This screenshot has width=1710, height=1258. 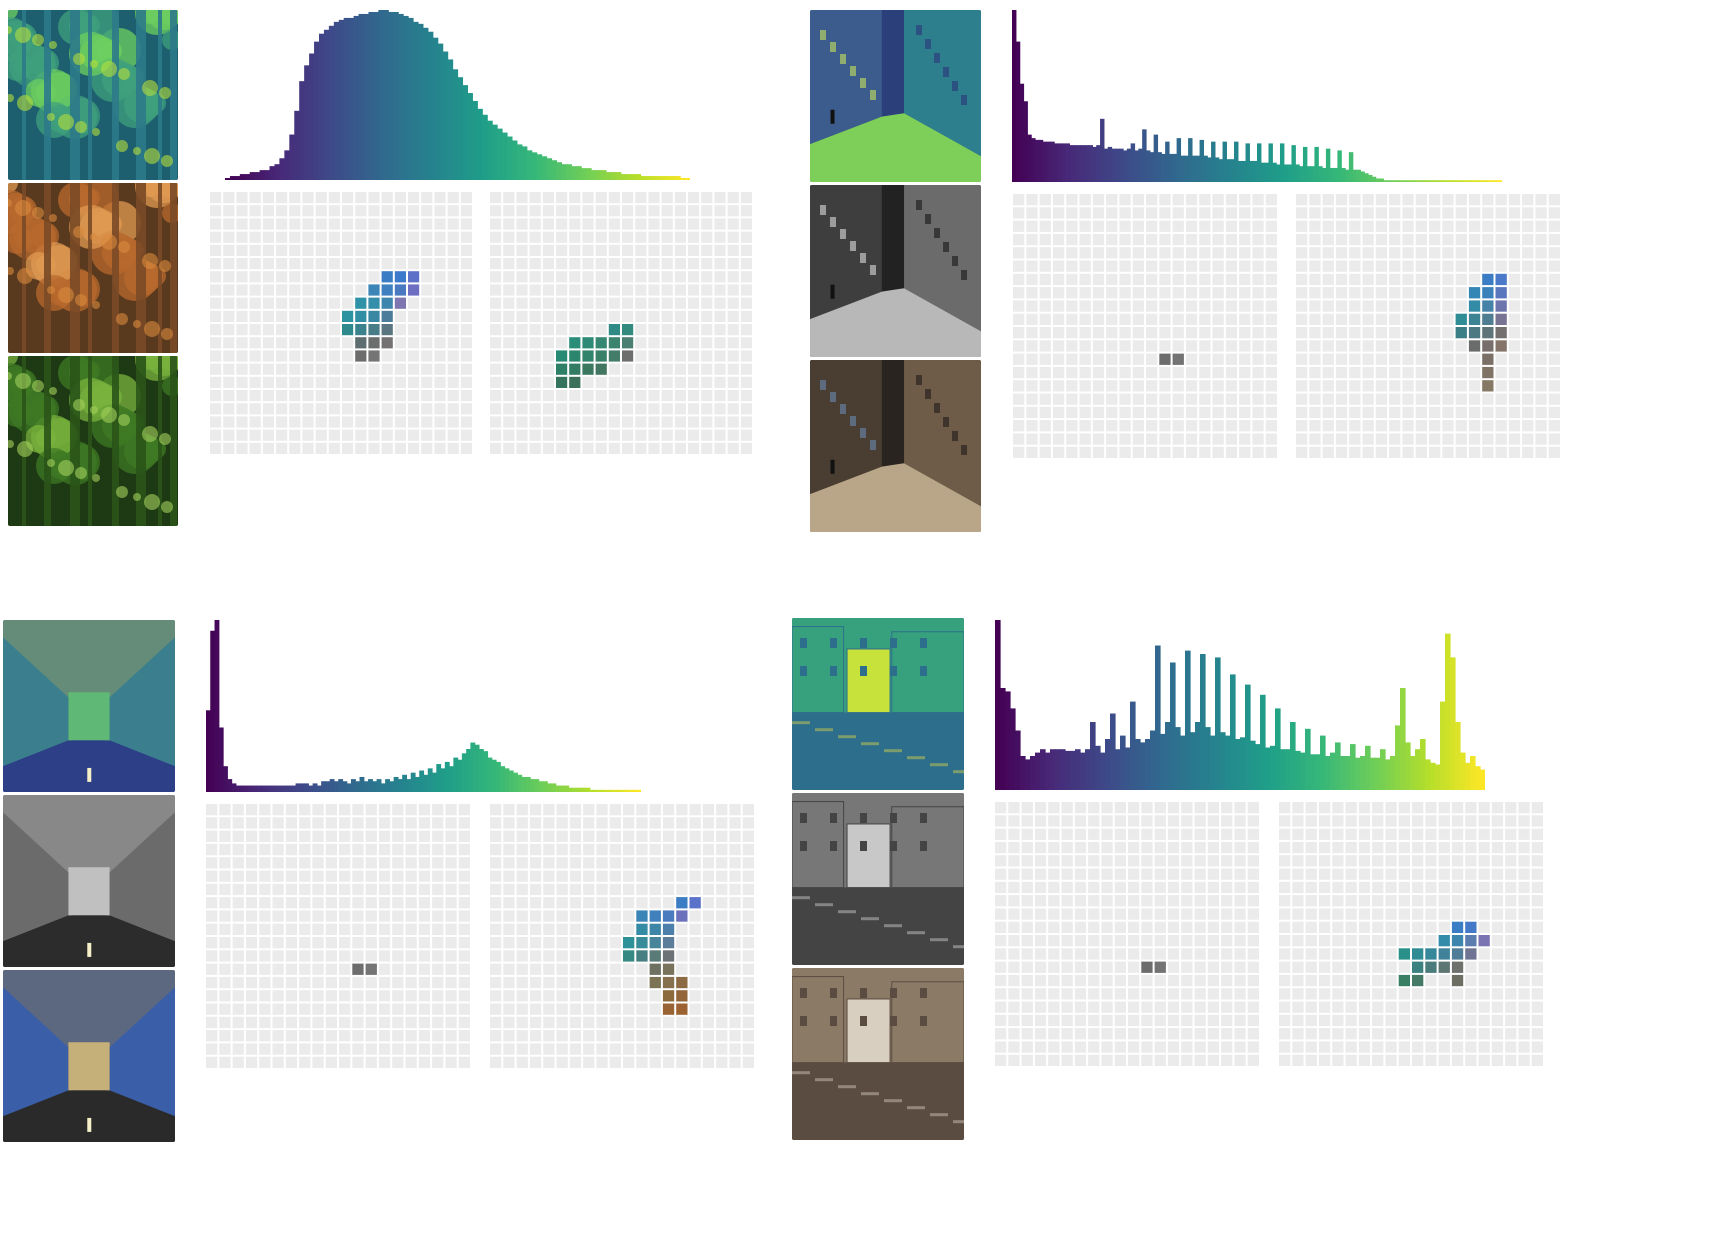 I want to click on grid-cell-filled, so click(x=1457, y=967).